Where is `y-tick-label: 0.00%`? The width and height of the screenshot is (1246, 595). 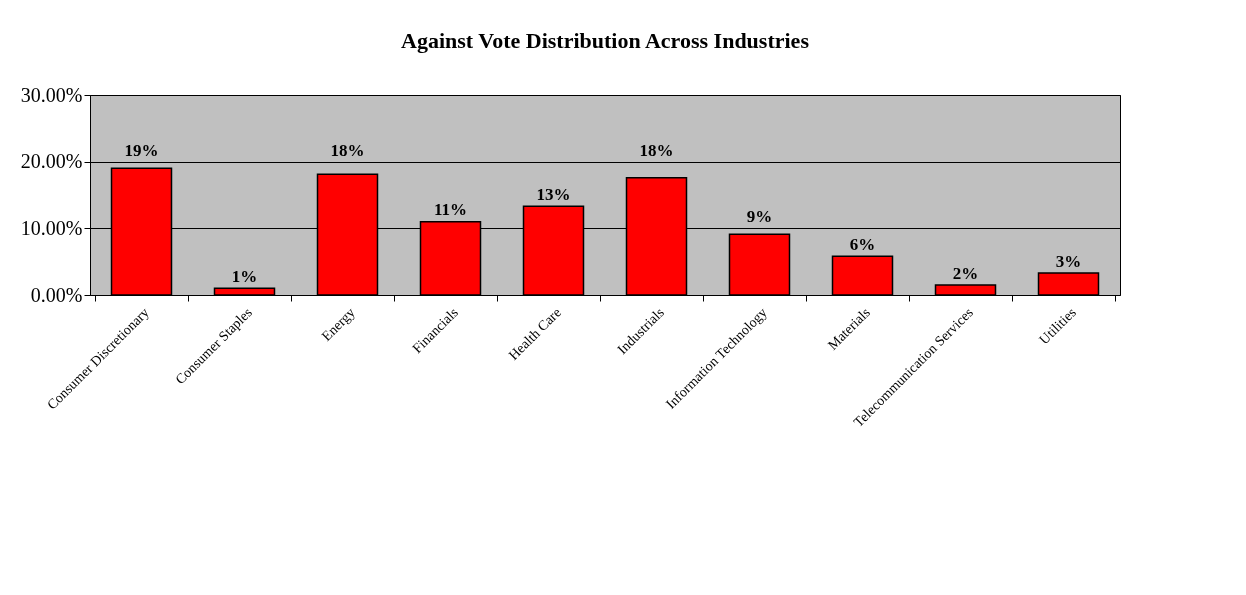 y-tick-label: 0.00% is located at coordinates (56, 294).